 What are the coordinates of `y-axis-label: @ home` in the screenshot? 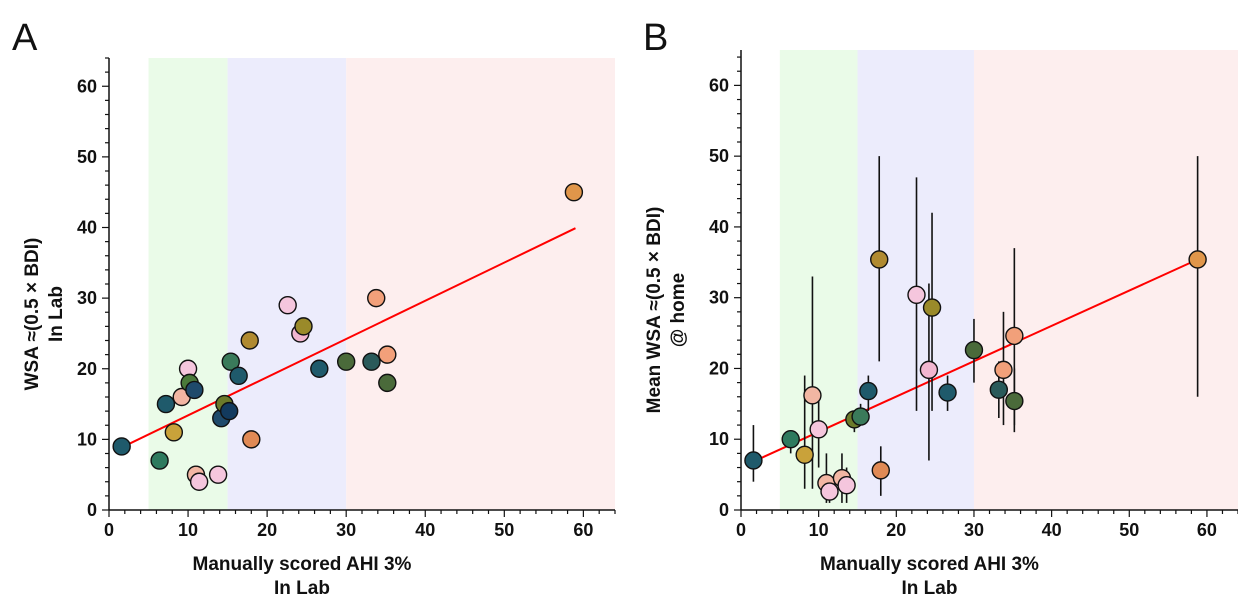 It's located at (678, 310).